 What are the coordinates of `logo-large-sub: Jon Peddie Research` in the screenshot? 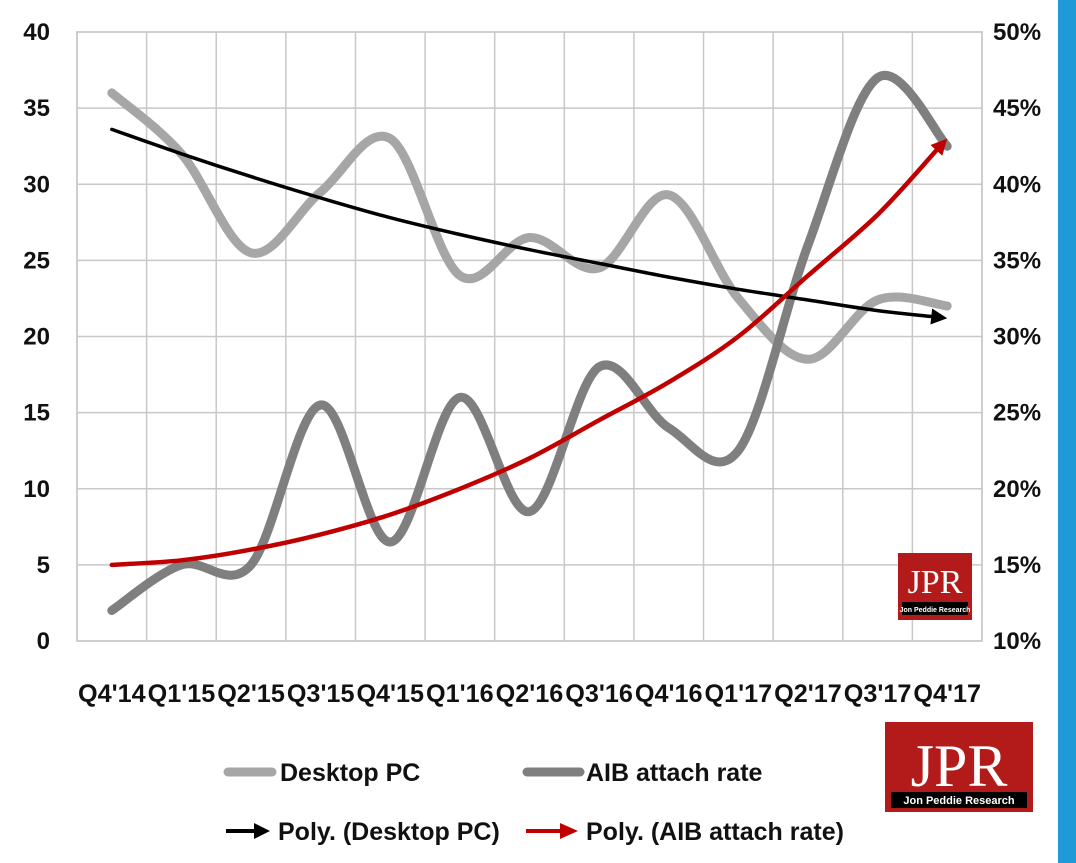 It's located at (959, 801).